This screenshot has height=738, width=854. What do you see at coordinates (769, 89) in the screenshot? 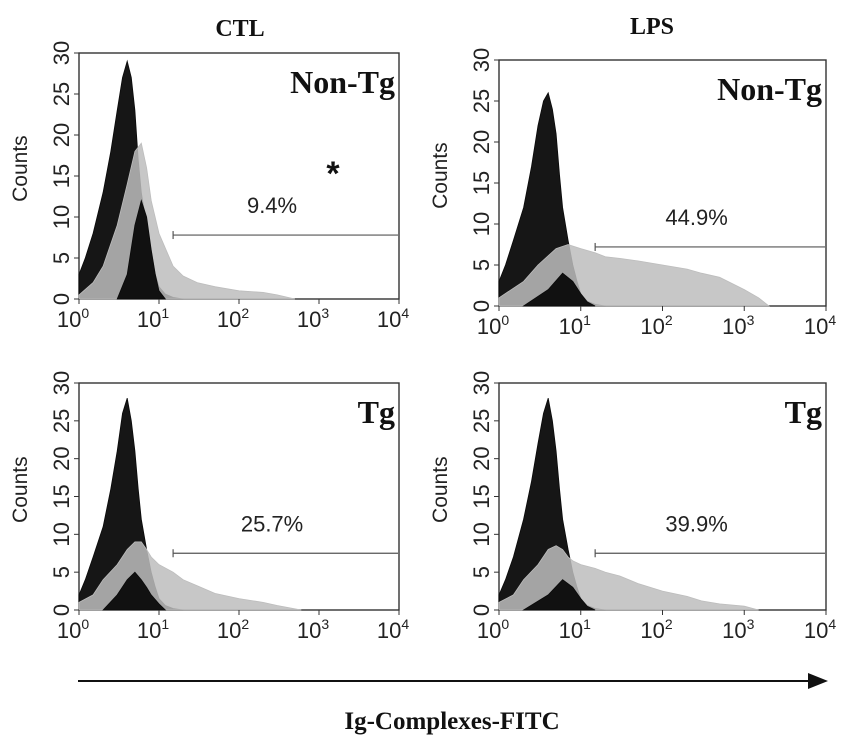
I see `panel-lps-non-tg-group-label: Non-Tg` at bounding box center [769, 89].